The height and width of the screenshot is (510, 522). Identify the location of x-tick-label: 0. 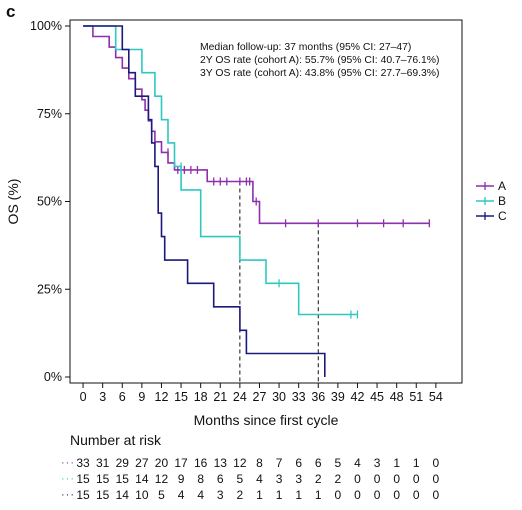
(83, 397).